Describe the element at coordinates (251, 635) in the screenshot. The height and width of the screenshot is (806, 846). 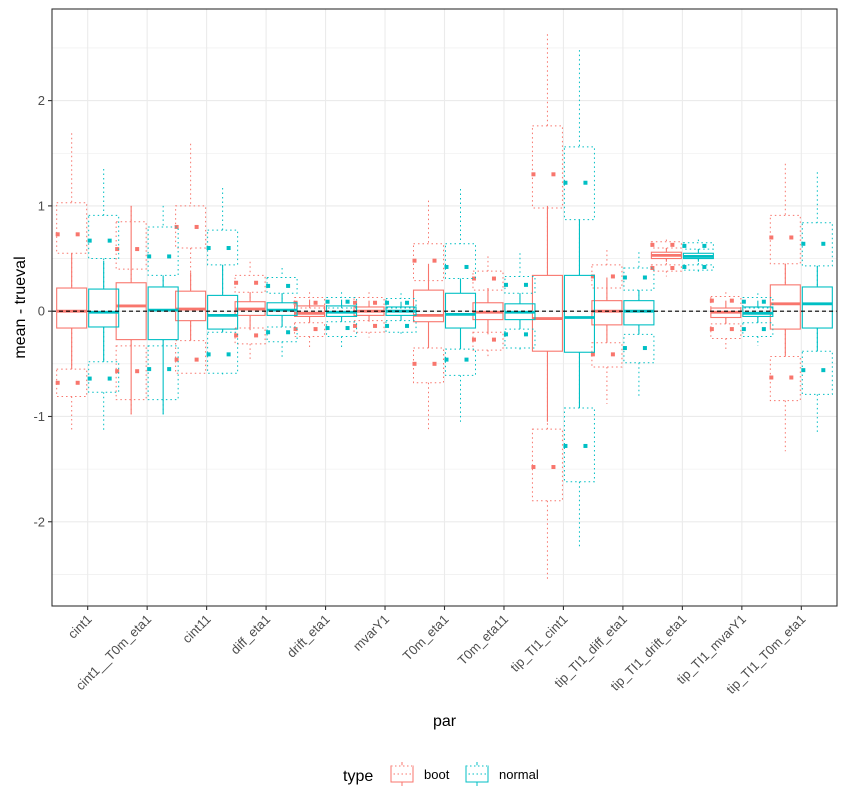
I see `x-tick-label: diff_eta1` at that location.